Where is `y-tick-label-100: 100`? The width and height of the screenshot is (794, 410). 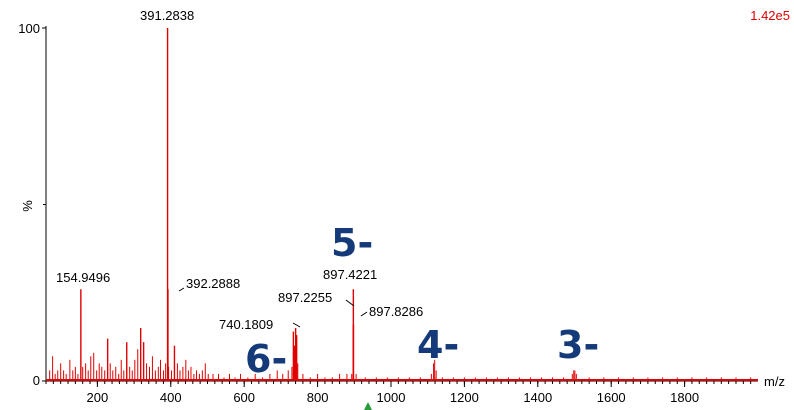 y-tick-label-100: 100 is located at coordinates (29, 28).